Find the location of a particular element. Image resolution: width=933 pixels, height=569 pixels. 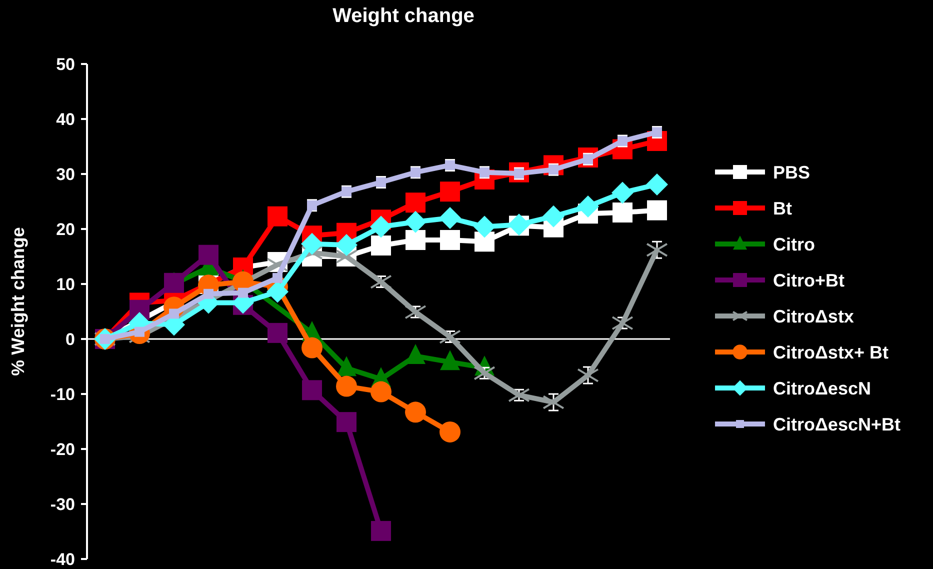

y-tick-label: 50 is located at coordinates (65, 64).